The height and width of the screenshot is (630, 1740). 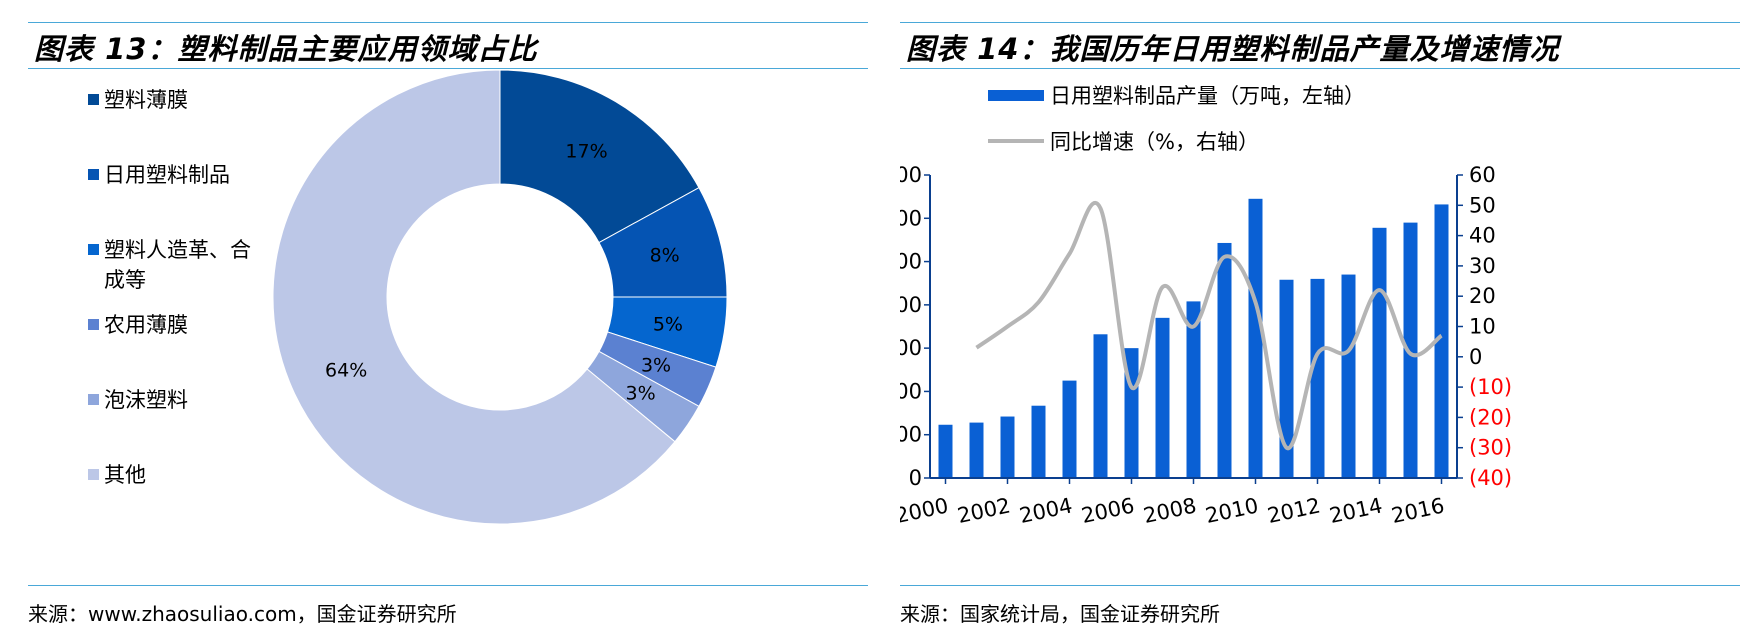 I want to click on legend-label: 泡沫塑料, so click(x=146, y=400).